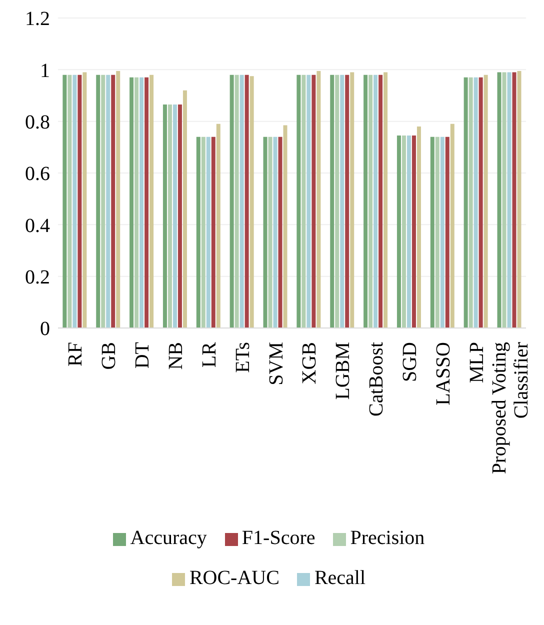 The image size is (544, 625). What do you see at coordinates (176, 356) in the screenshot?
I see `x-tick-label: NB` at bounding box center [176, 356].